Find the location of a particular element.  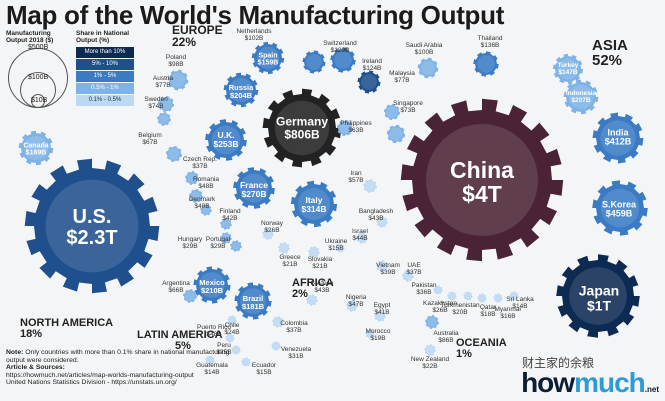

page-title: Map of the World's Manufacturing Output is located at coordinates (255, 15).